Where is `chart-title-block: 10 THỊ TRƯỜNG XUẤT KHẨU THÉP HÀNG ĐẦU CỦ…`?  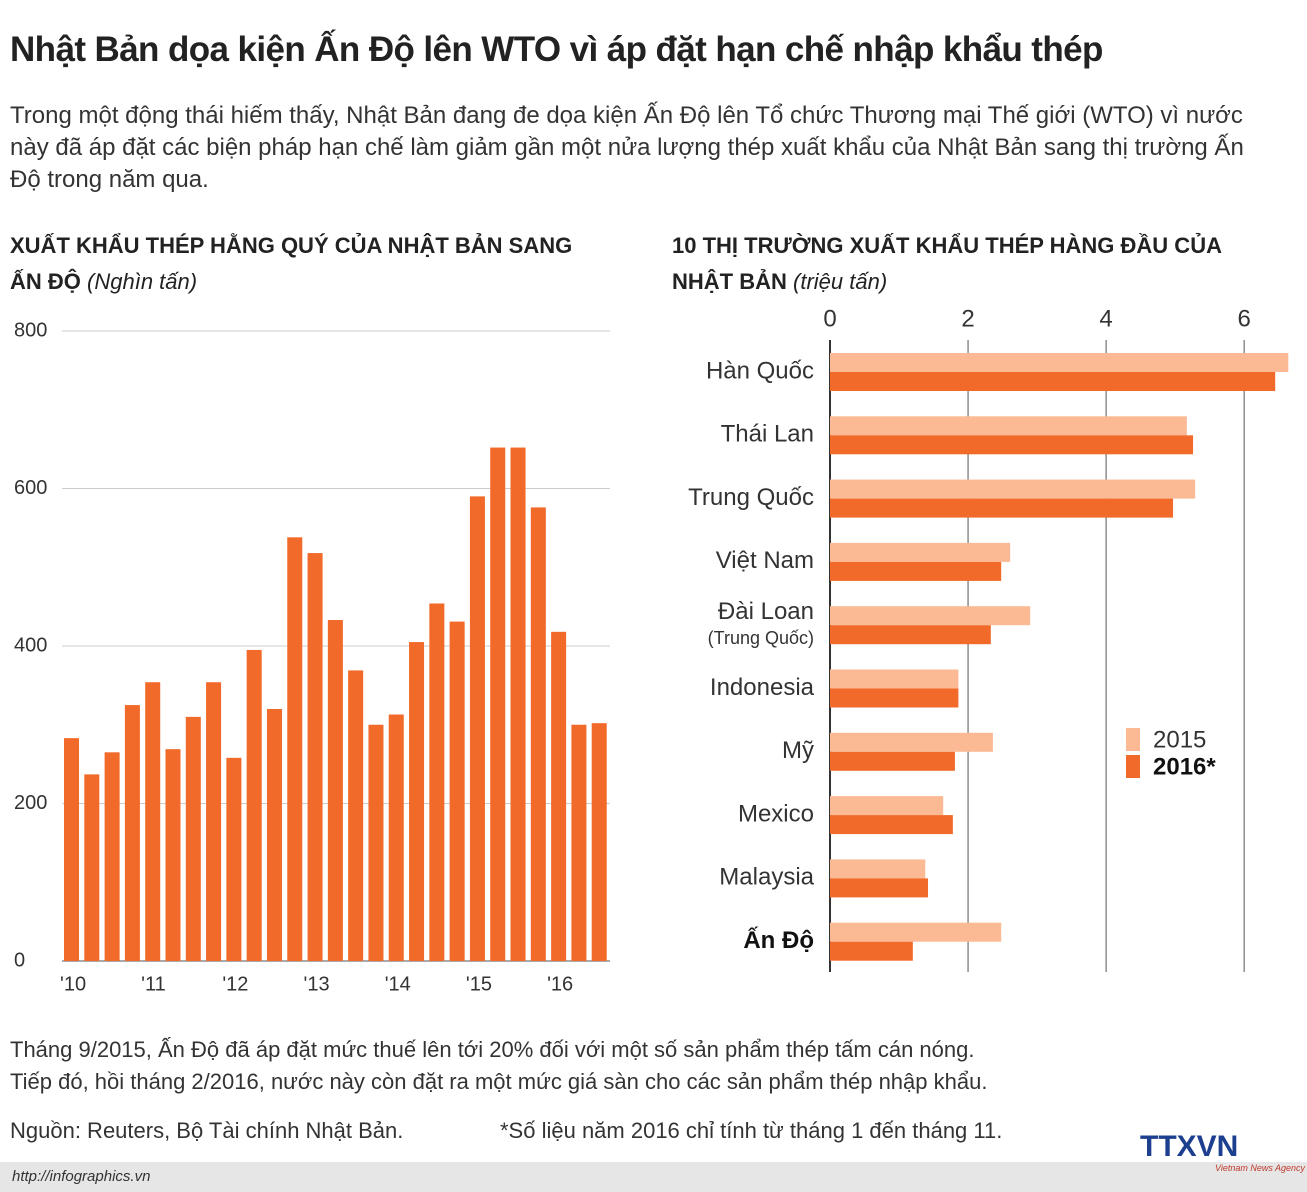
chart-title-block: 10 THỊ TRƯỜNG XUẤT KHẨU THÉP HÀNG ĐẦU CỦ… is located at coordinates (972, 264).